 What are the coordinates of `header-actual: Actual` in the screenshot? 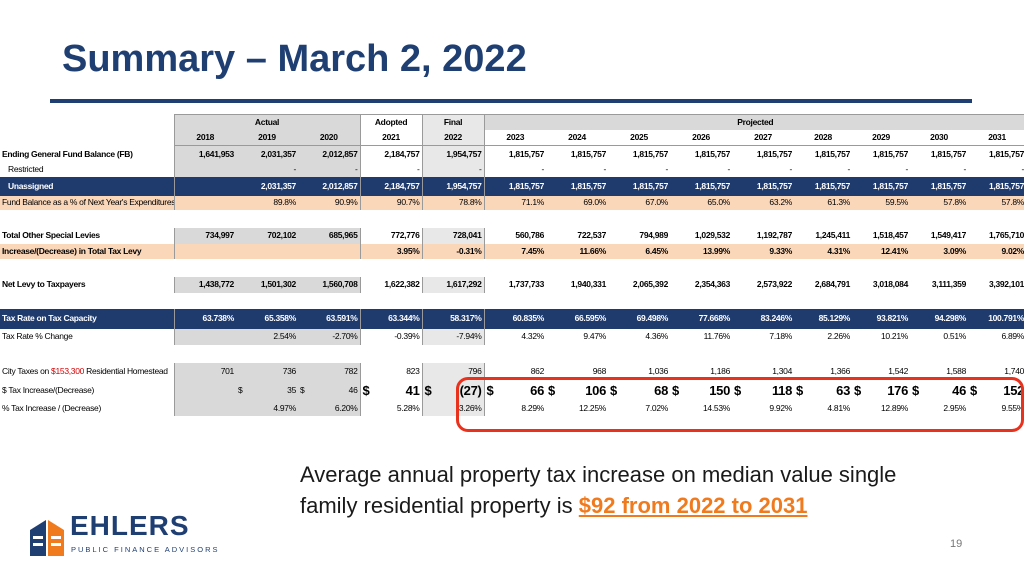 It's located at (267, 122).